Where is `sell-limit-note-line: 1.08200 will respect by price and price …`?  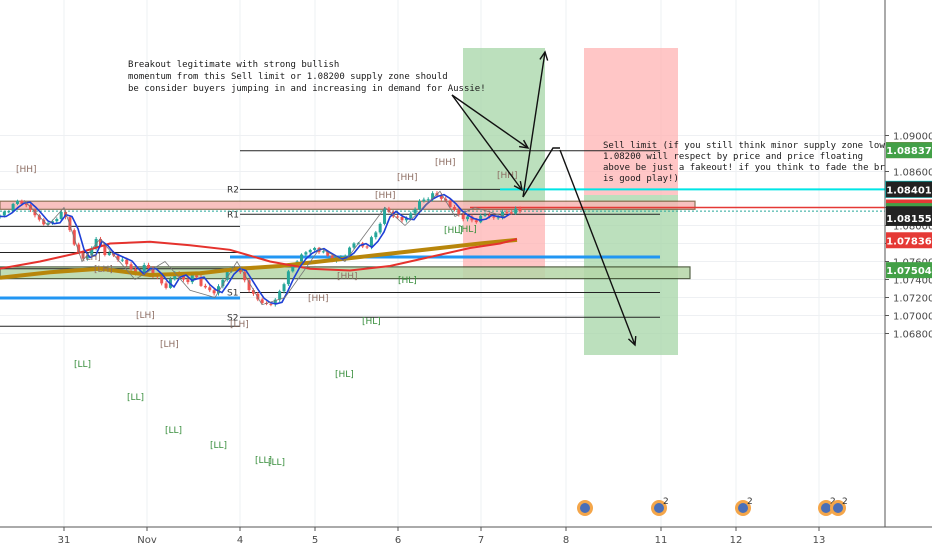
sell-limit-note-line: 1.08200 will respect by price and price … is located at coordinates (733, 157).